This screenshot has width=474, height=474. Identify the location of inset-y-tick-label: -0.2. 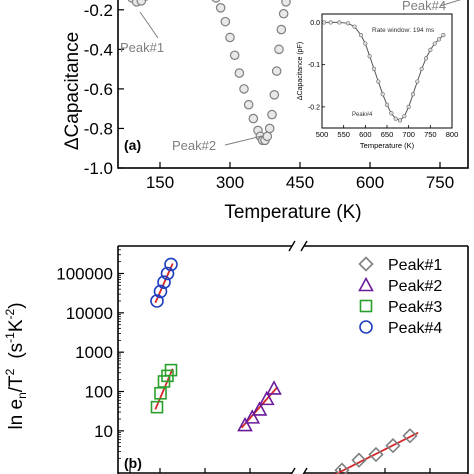
(314, 107).